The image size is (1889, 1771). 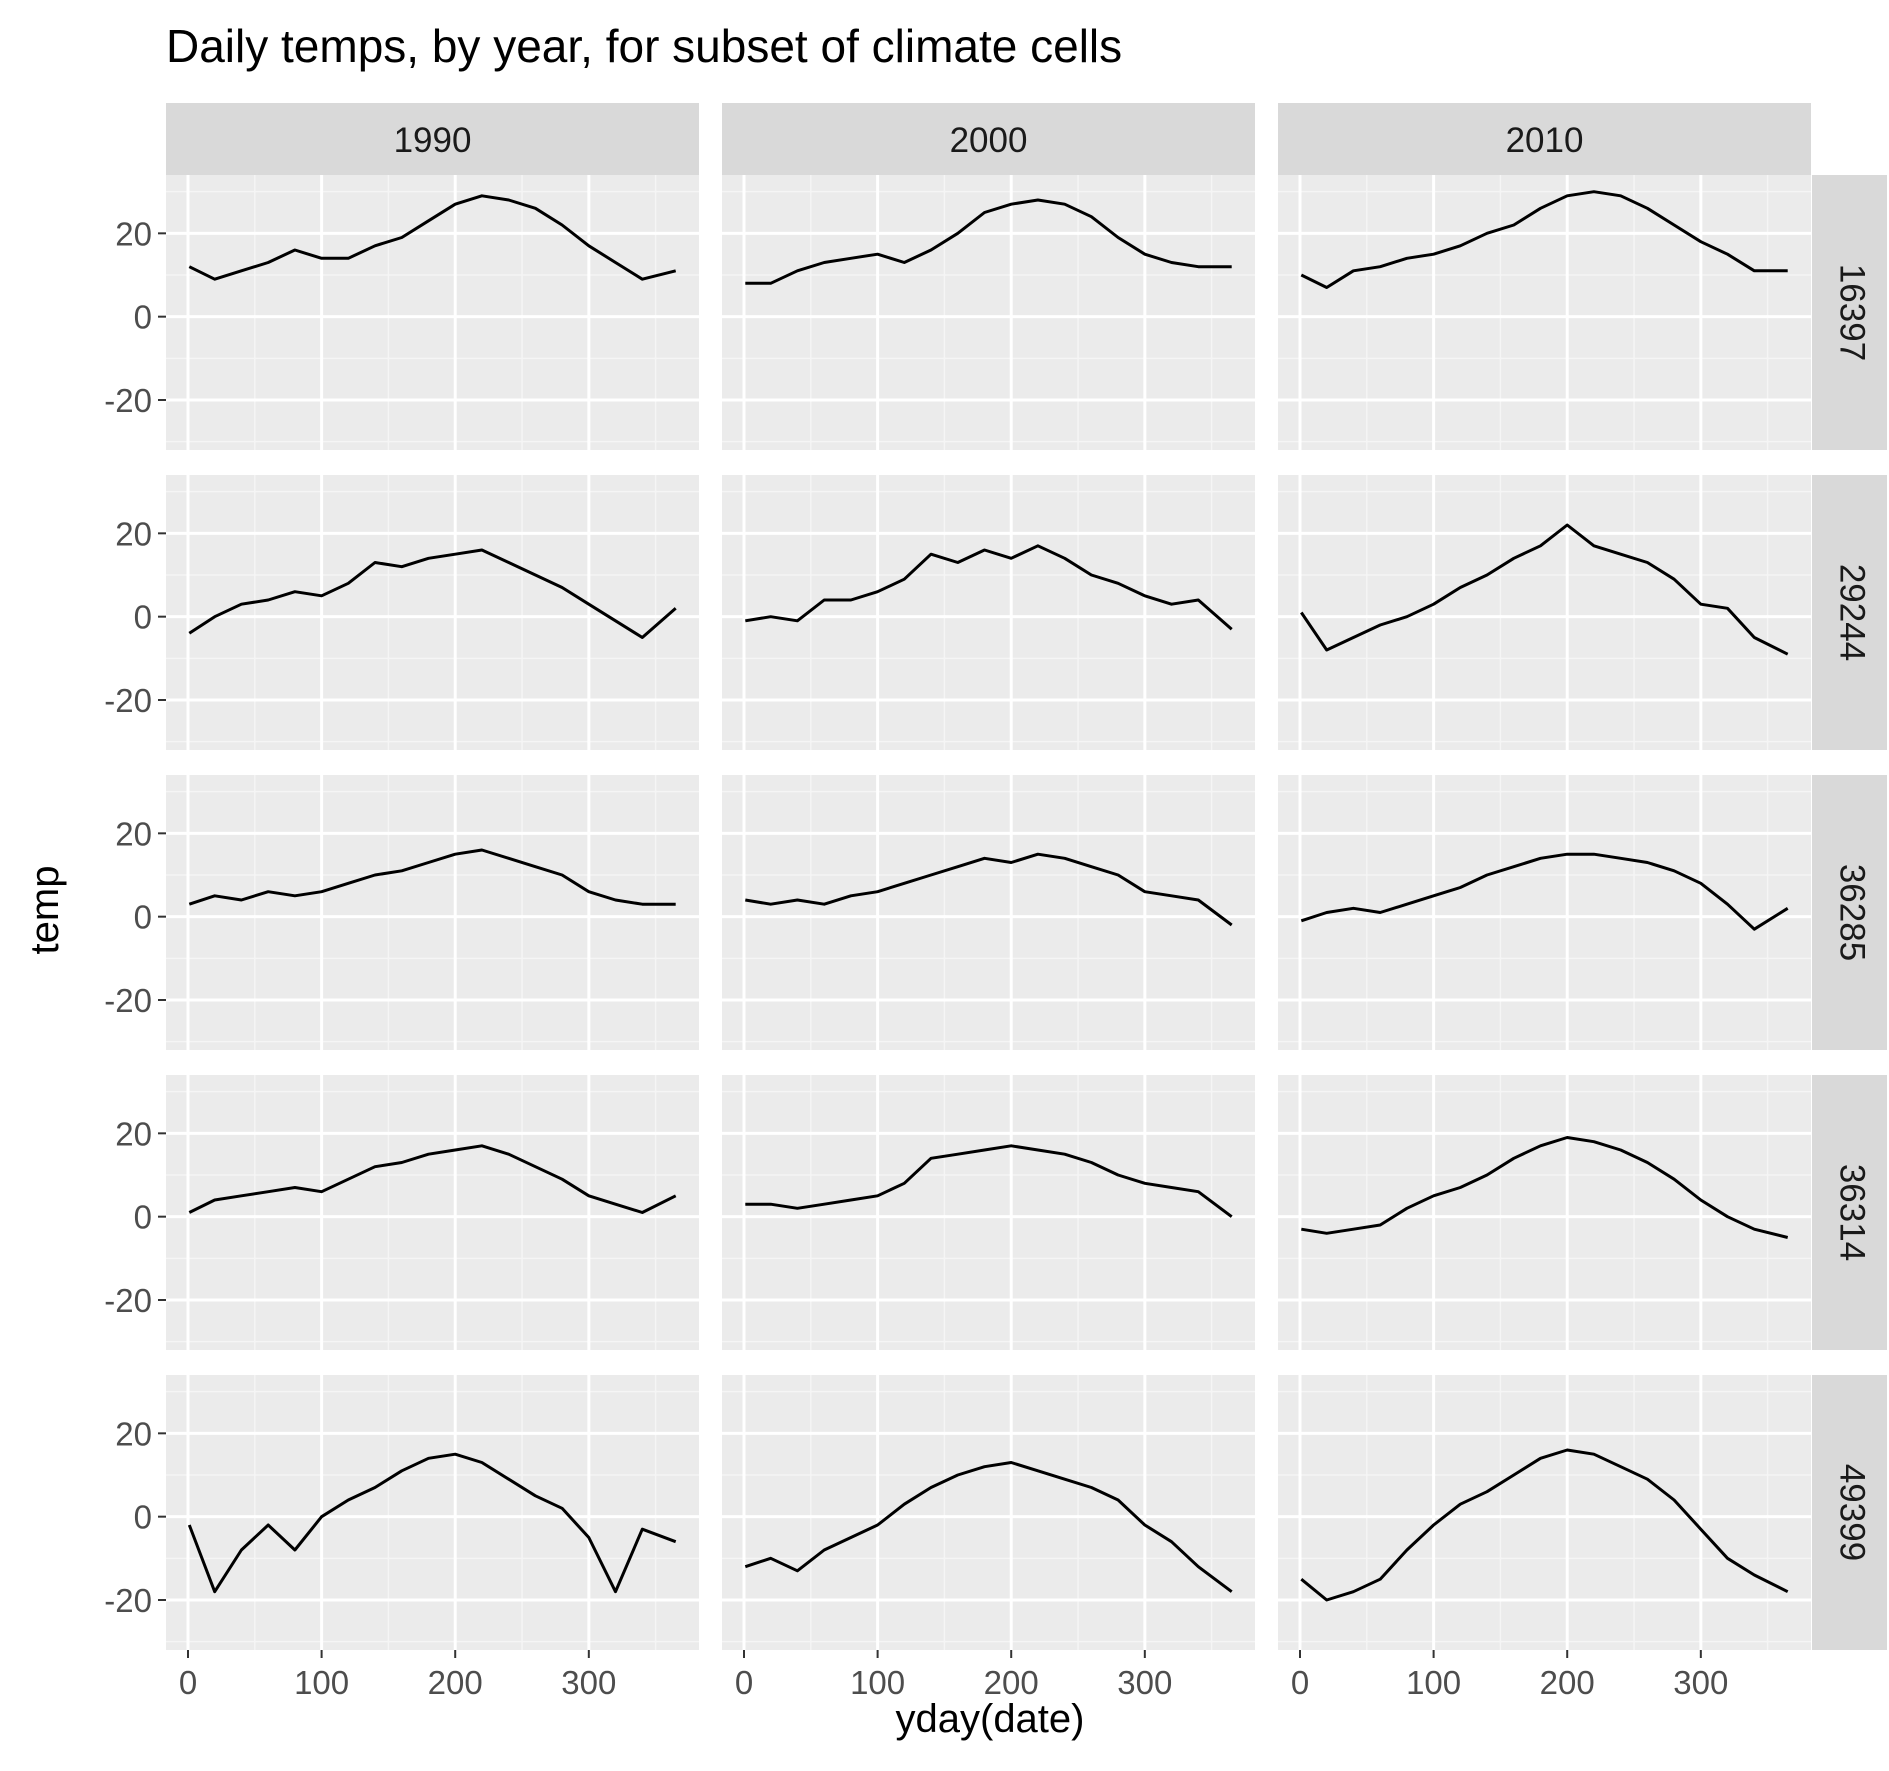 I want to click on series-line-49399-1990, so click(x=432, y=1523).